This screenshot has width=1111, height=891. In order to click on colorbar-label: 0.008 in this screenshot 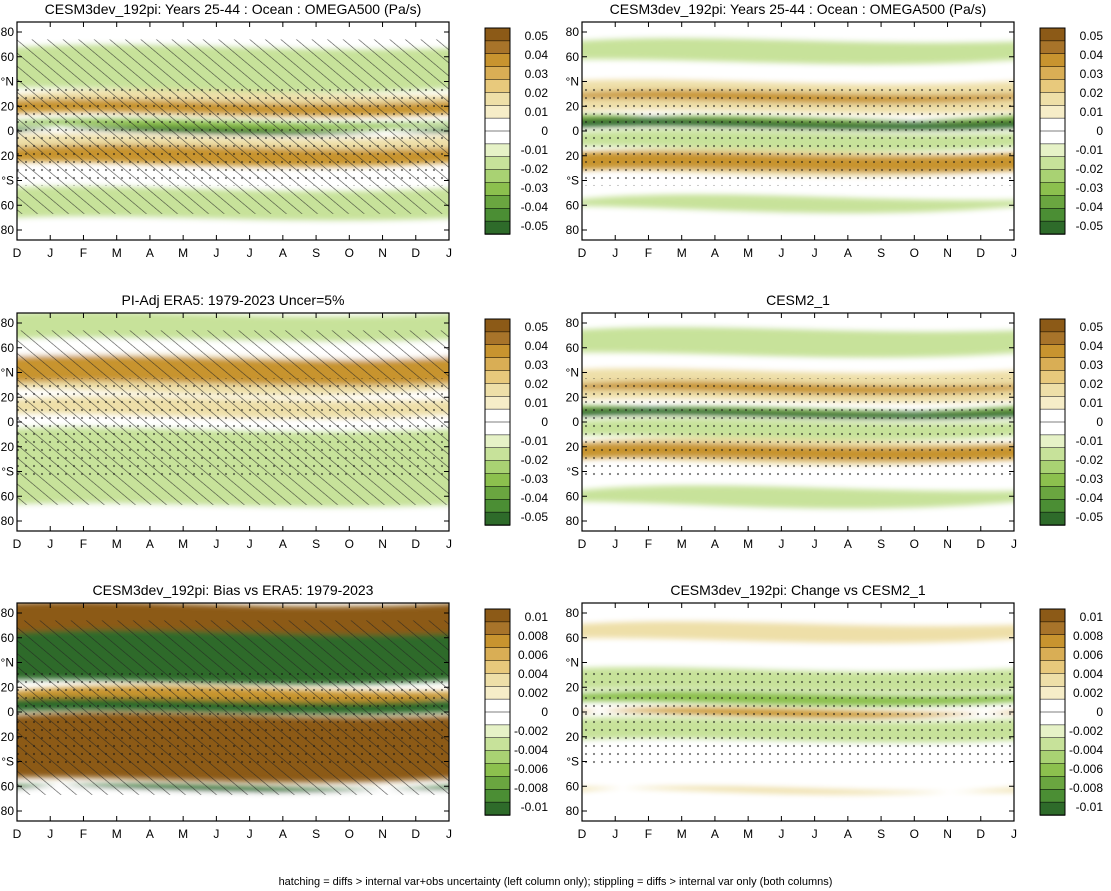, I will do `click(533, 636)`.